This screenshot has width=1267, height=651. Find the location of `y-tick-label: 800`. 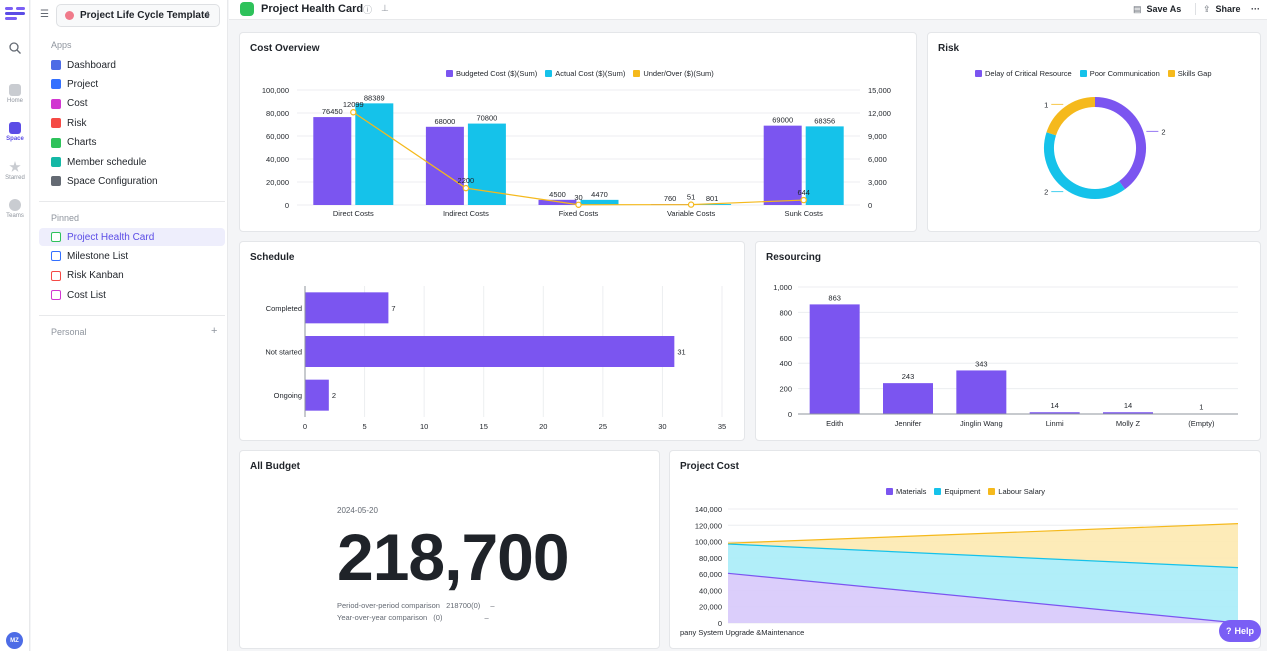

y-tick-label: 800 is located at coordinates (785, 312).